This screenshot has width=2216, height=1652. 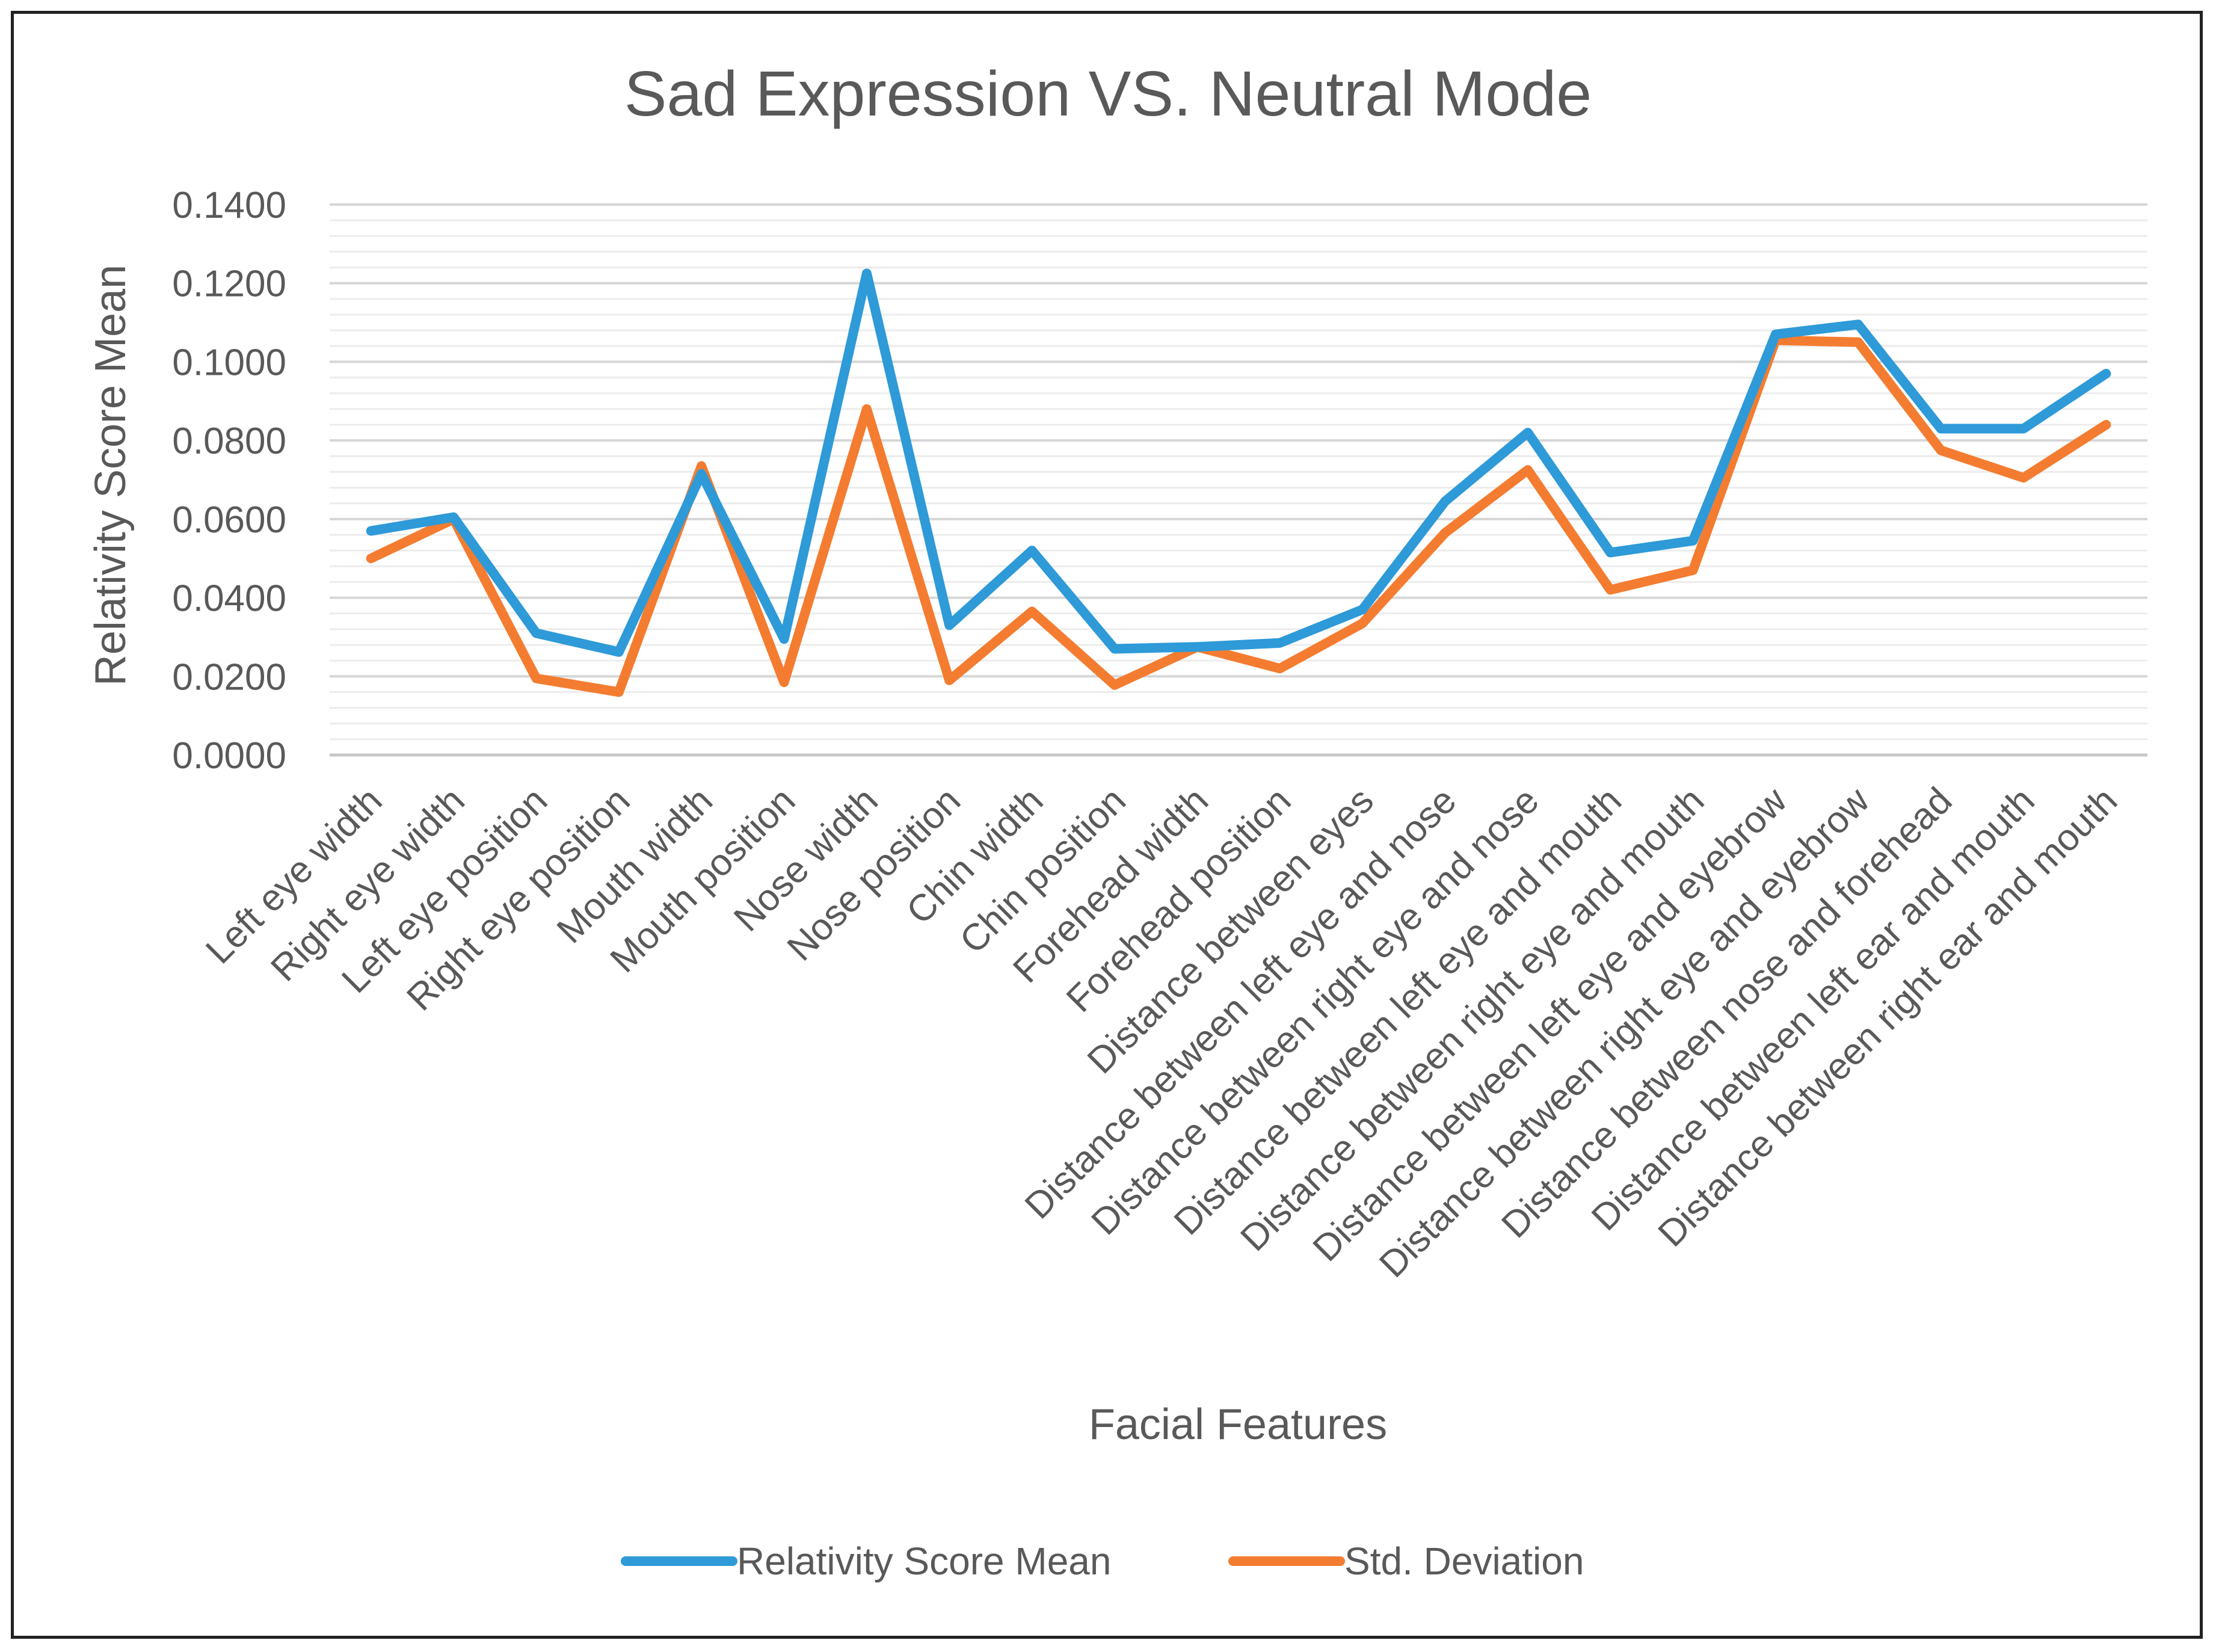 What do you see at coordinates (229, 284) in the screenshot?
I see `y-tick-label: 0.1200` at bounding box center [229, 284].